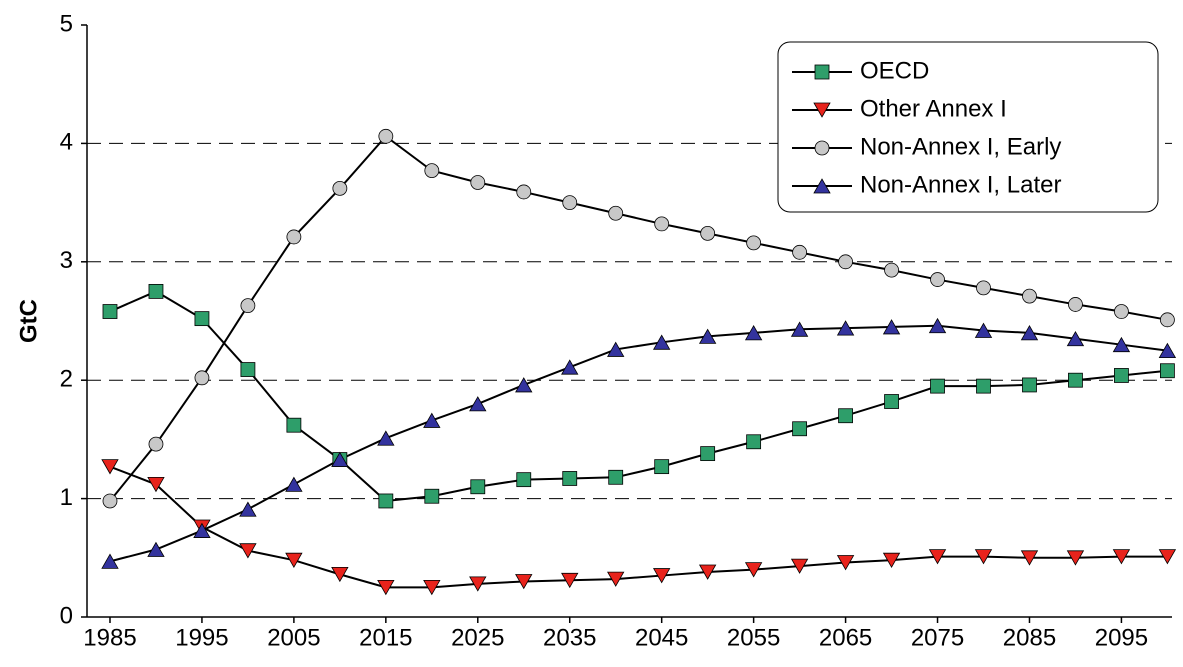 This screenshot has width=1183, height=667. Describe the element at coordinates (385, 637) in the screenshot. I see `x-tick-label: 2015` at that location.